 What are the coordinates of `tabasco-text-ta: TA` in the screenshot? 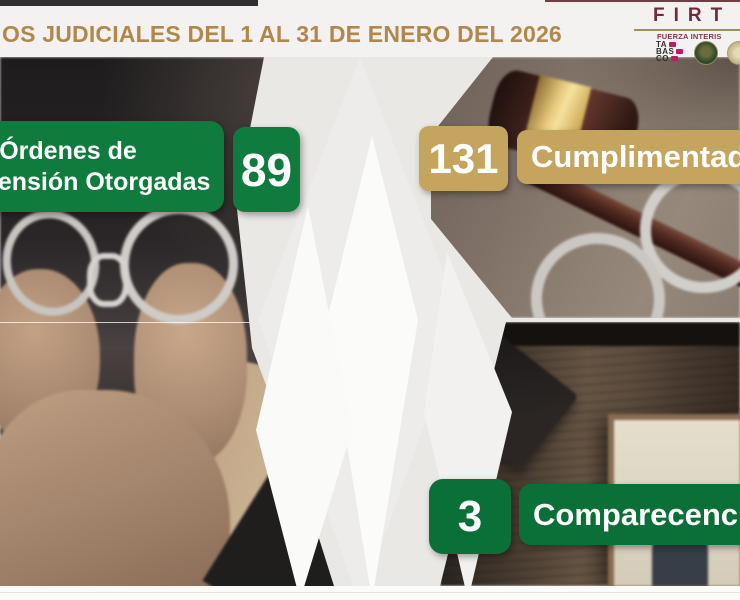 It's located at (662, 44).